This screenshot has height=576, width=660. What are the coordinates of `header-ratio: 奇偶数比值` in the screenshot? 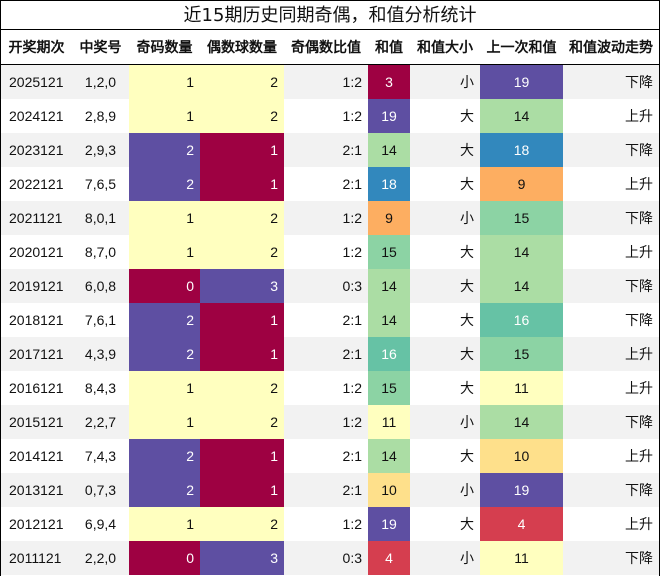 It's located at (326, 47).